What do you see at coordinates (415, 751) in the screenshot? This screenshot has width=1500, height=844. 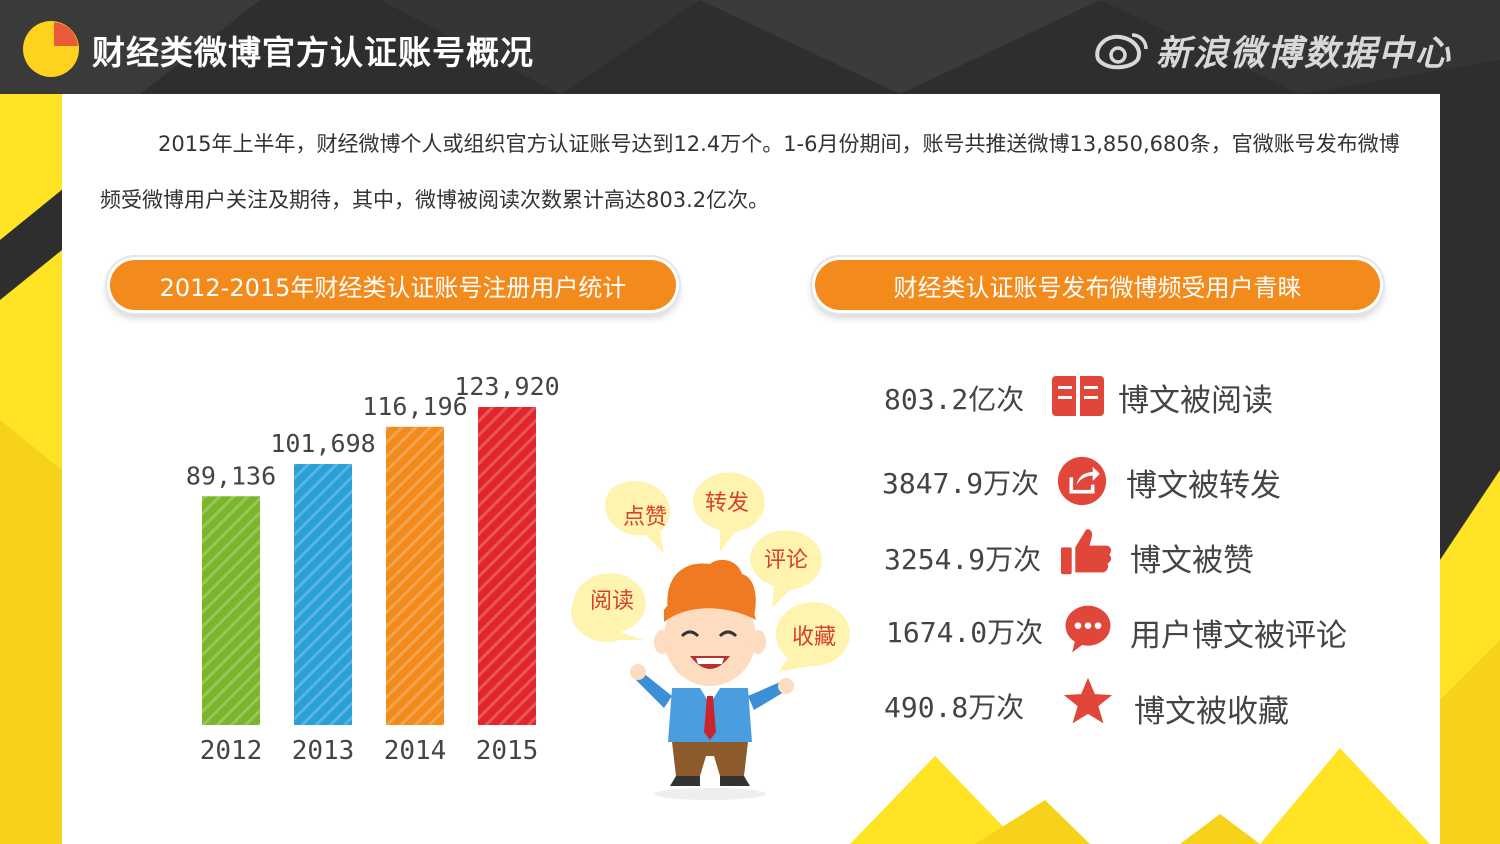 I see `category-label: 2014` at bounding box center [415, 751].